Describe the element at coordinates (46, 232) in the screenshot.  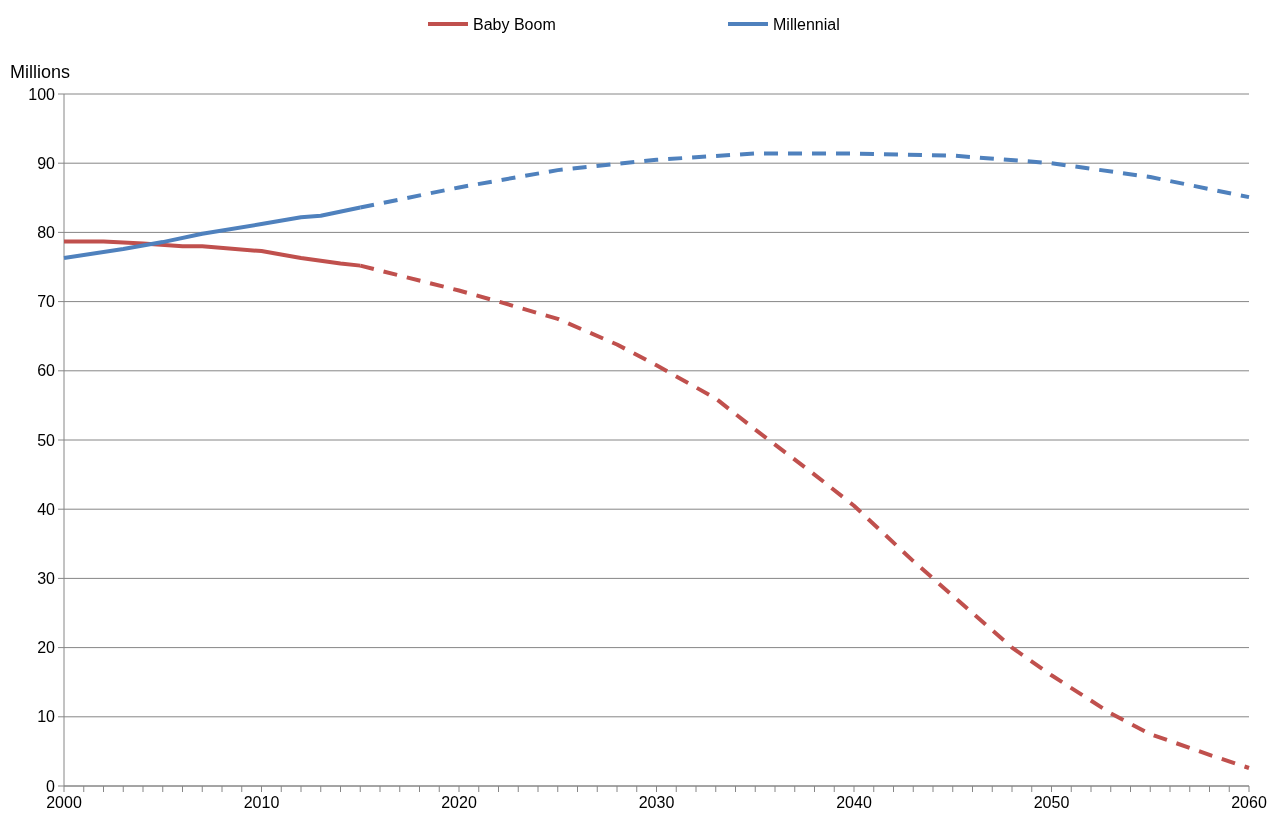
I see `y-tick-label: 80` at that location.